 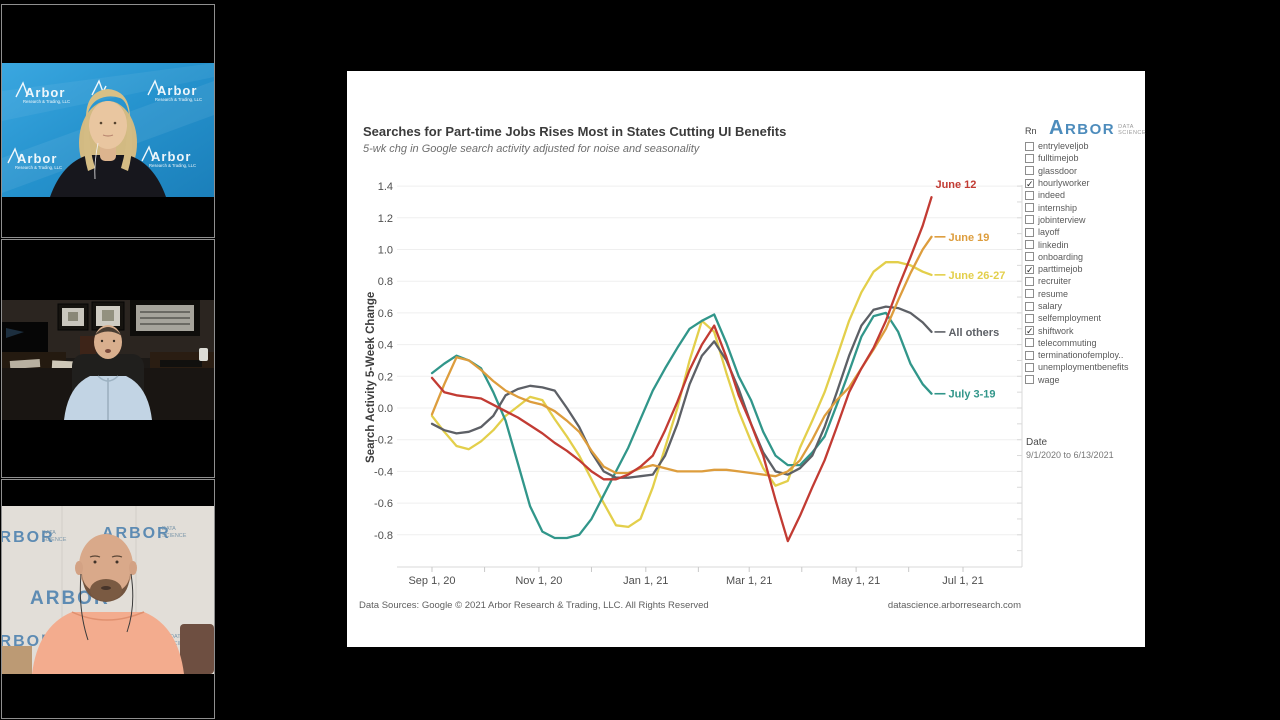 What do you see at coordinates (1049, 232) in the screenshot?
I see `filter-item-label: layoff` at bounding box center [1049, 232].